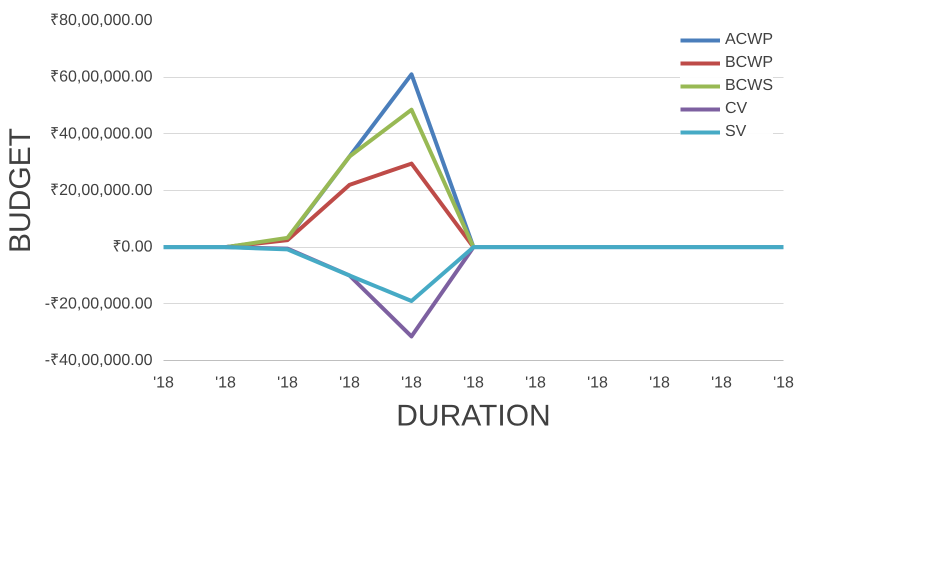 This screenshot has height=562, width=929. Describe the element at coordinates (749, 40) in the screenshot. I see `legend-label: ACWP` at that location.